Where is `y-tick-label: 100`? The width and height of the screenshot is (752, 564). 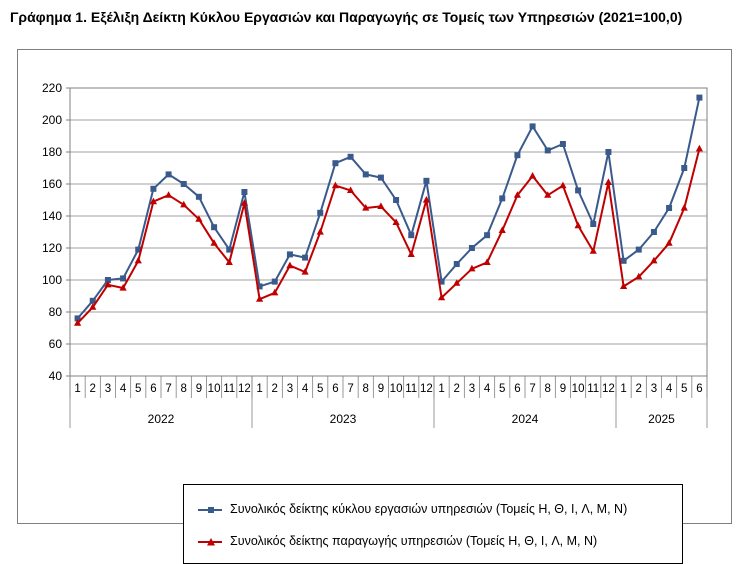
y-tick-label: 100 is located at coordinates (52, 280).